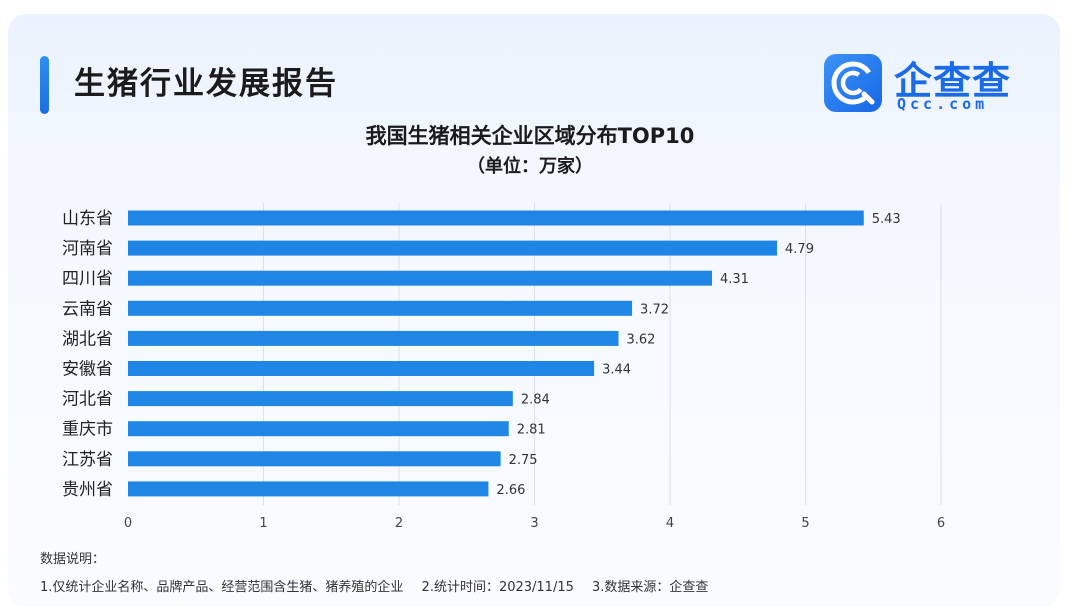 This screenshot has width=1068, height=615. Describe the element at coordinates (44, 85) in the screenshot. I see `title-accent-bar` at that location.